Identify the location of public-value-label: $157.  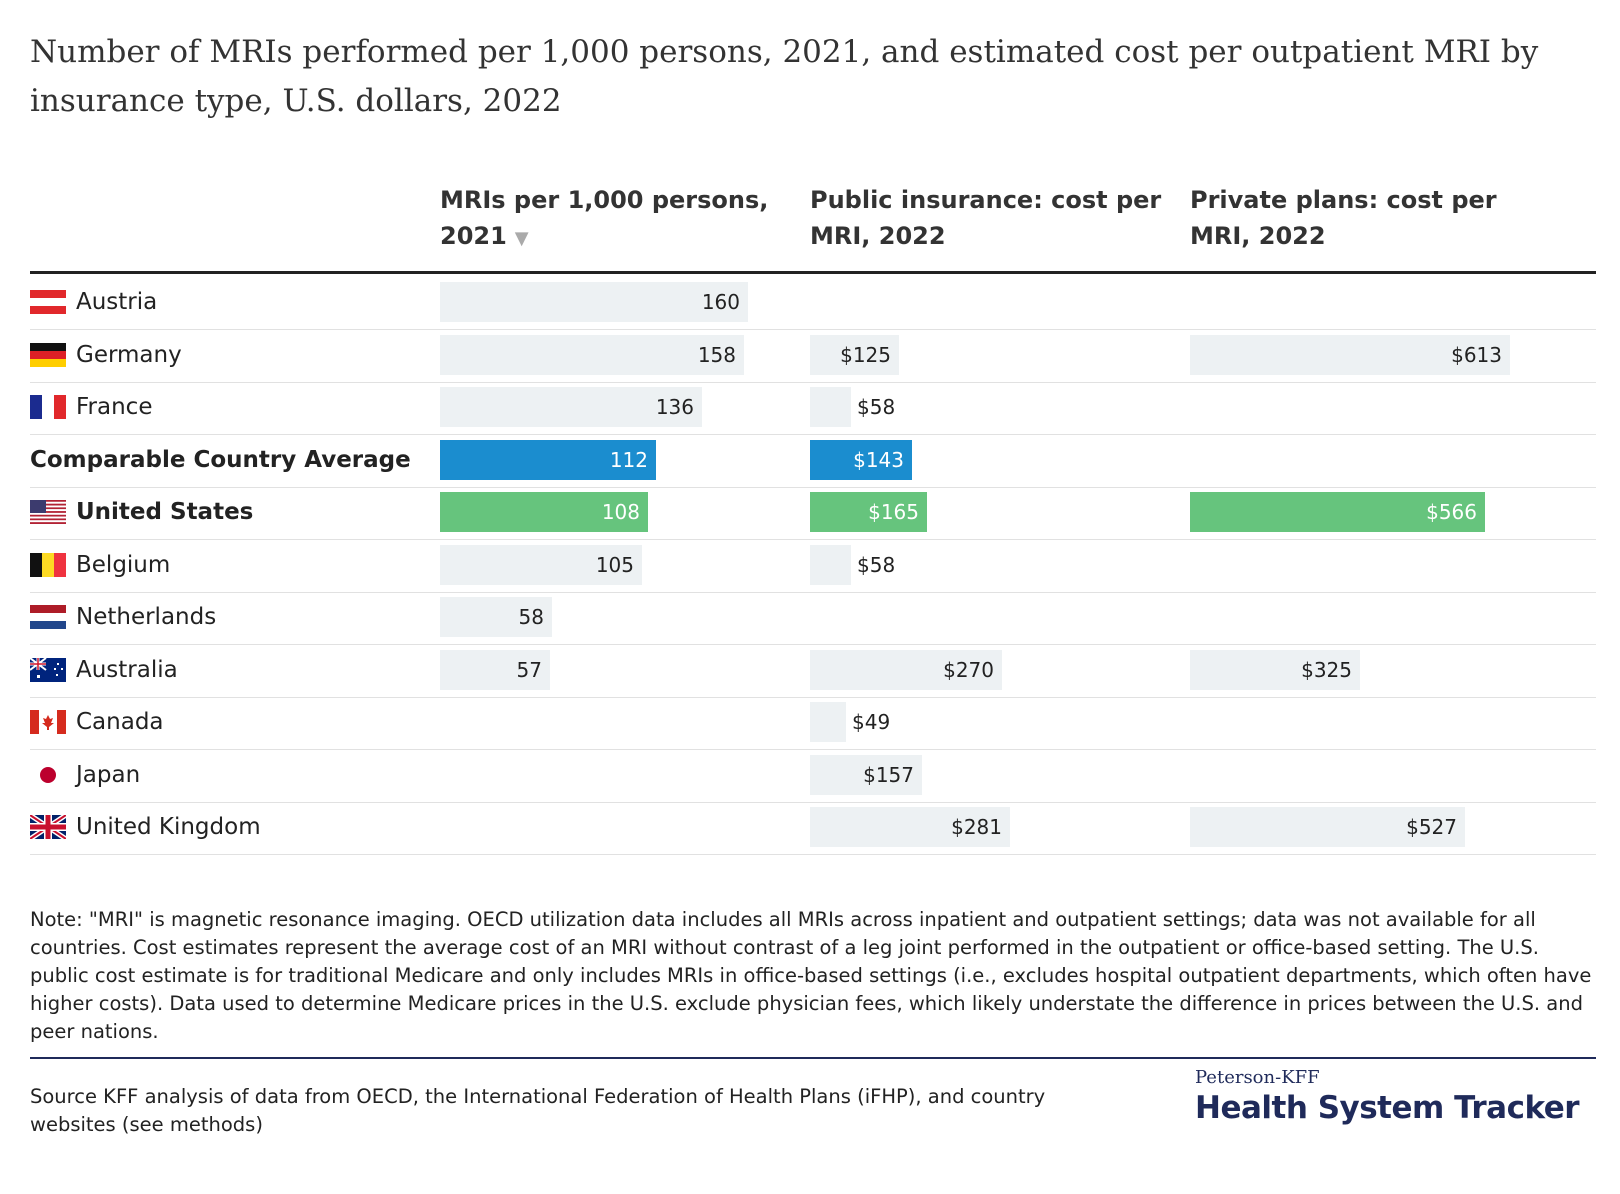
(888, 774).